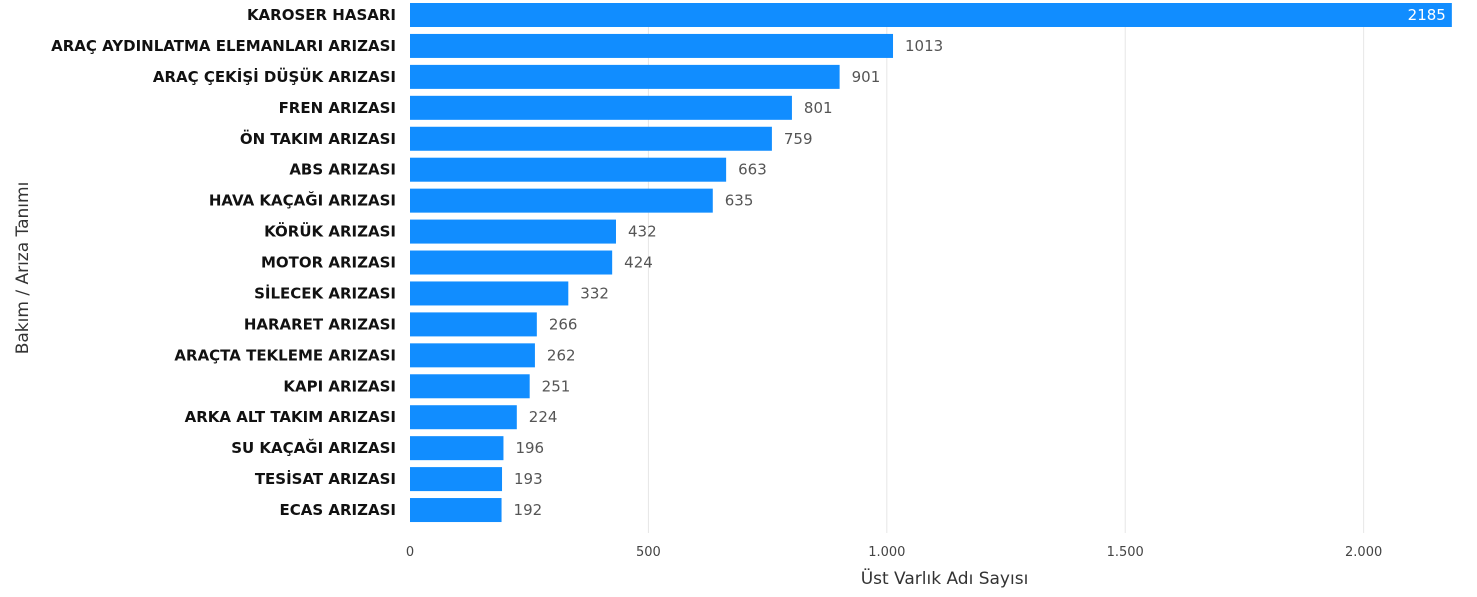 This screenshot has width=1477, height=597. I want to click on category-label: SİLECEK ARIZASI, so click(325, 292).